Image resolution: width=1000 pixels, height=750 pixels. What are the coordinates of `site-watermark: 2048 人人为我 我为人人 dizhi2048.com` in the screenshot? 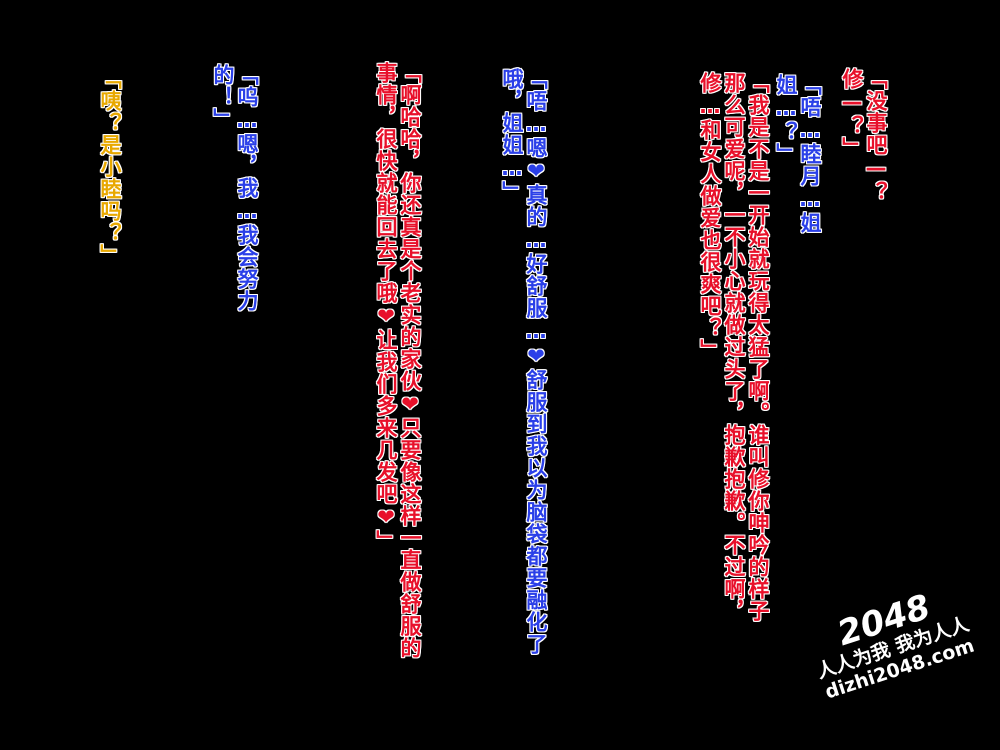 It's located at (896, 663).